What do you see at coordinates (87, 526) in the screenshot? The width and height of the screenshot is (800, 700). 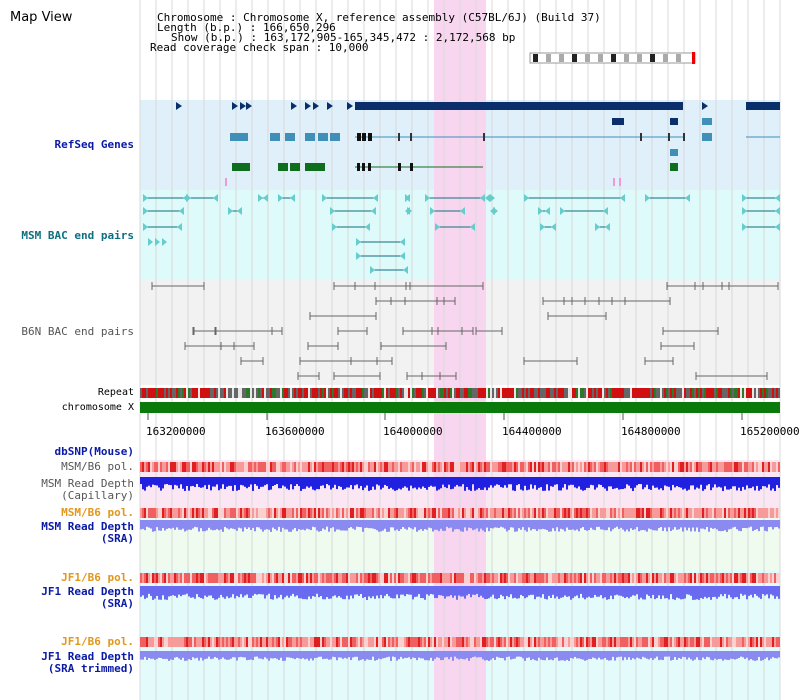 I see `track-label-msm-depth-sra: MSM Read Depth` at bounding box center [87, 526].